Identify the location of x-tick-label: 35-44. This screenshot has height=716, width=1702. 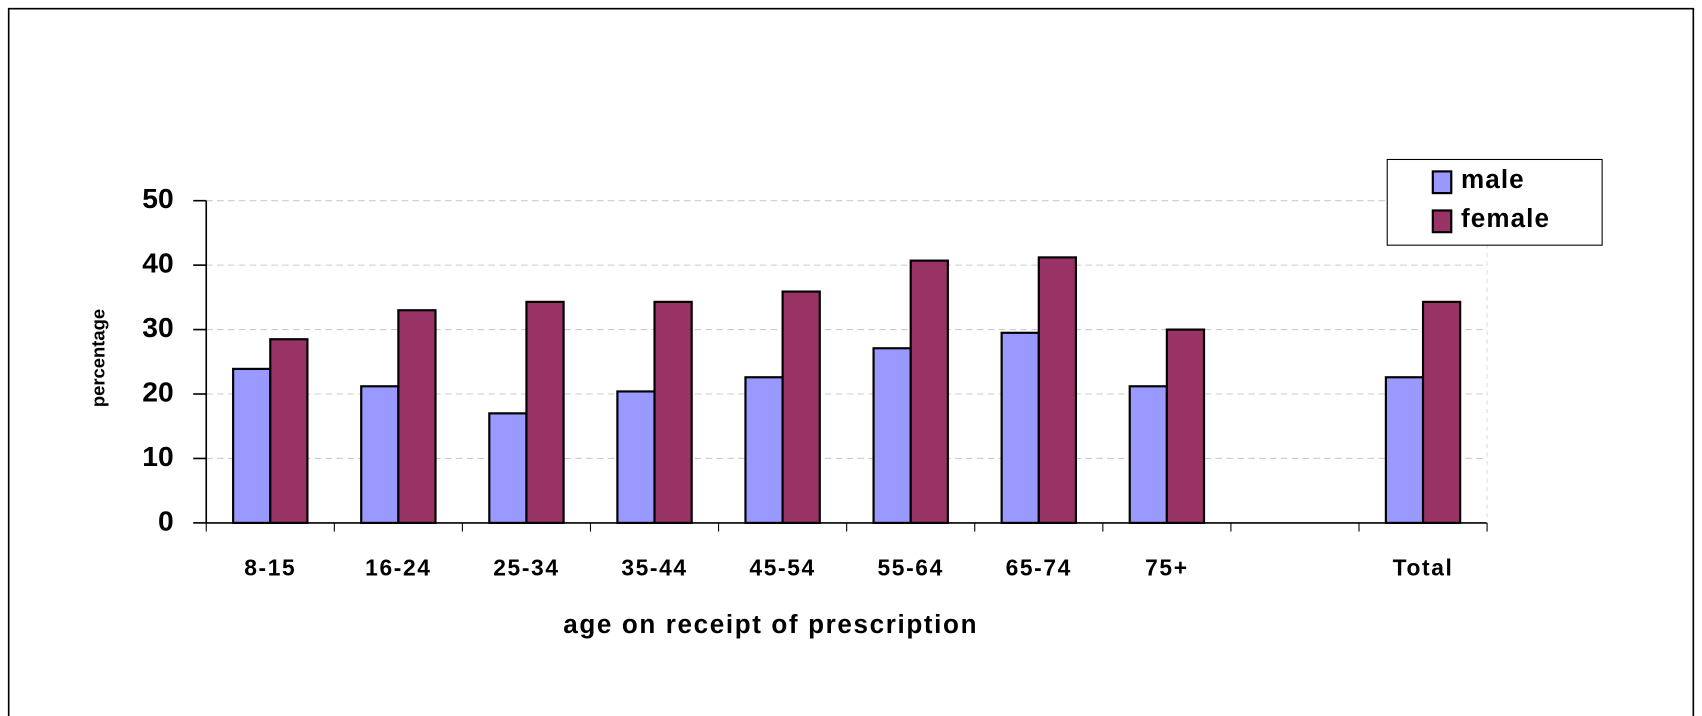
(654, 568).